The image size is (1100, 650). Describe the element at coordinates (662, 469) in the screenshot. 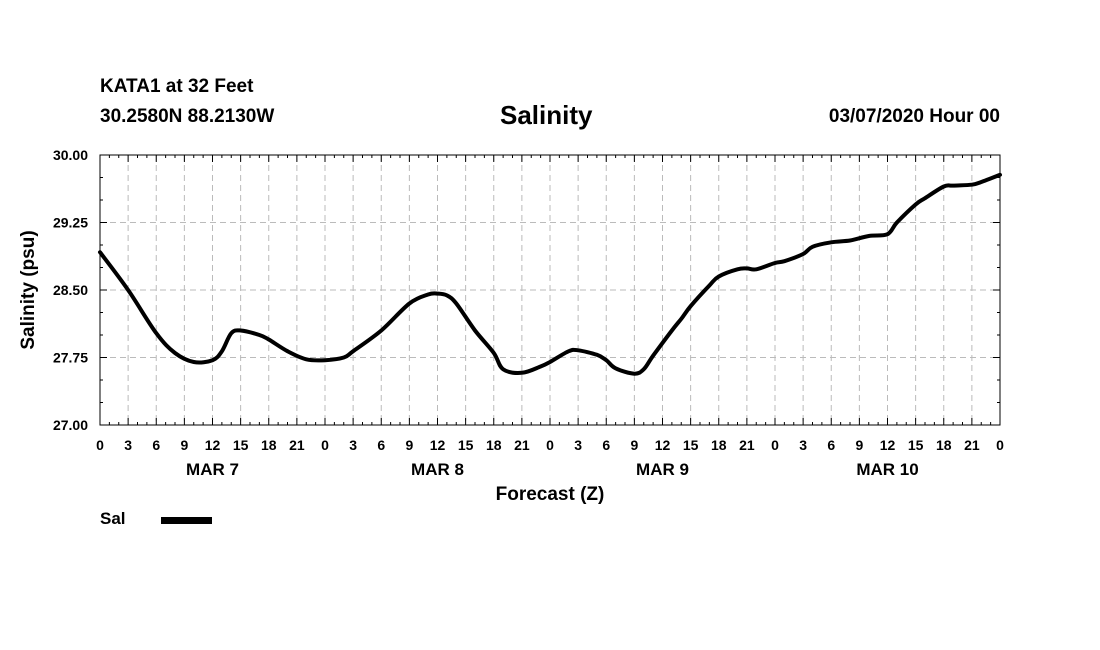

I see `day-label: MAR 9` at that location.